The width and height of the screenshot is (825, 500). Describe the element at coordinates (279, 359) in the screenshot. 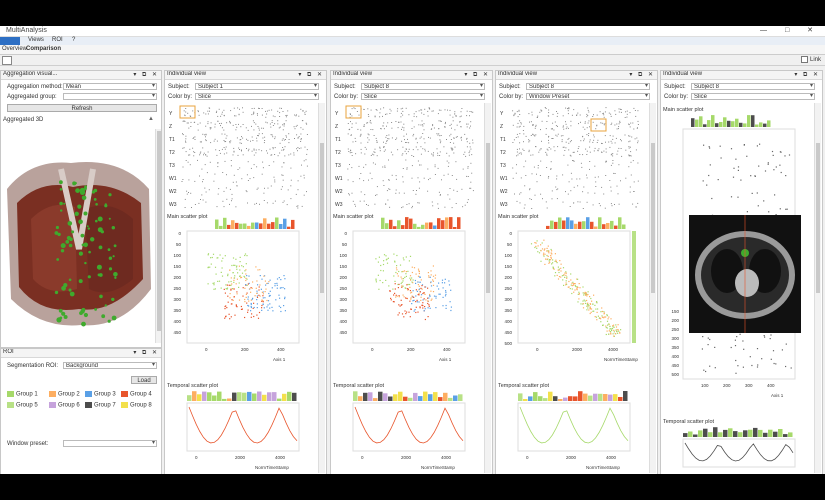

I see `x-axis-selector: Axis 1` at that location.